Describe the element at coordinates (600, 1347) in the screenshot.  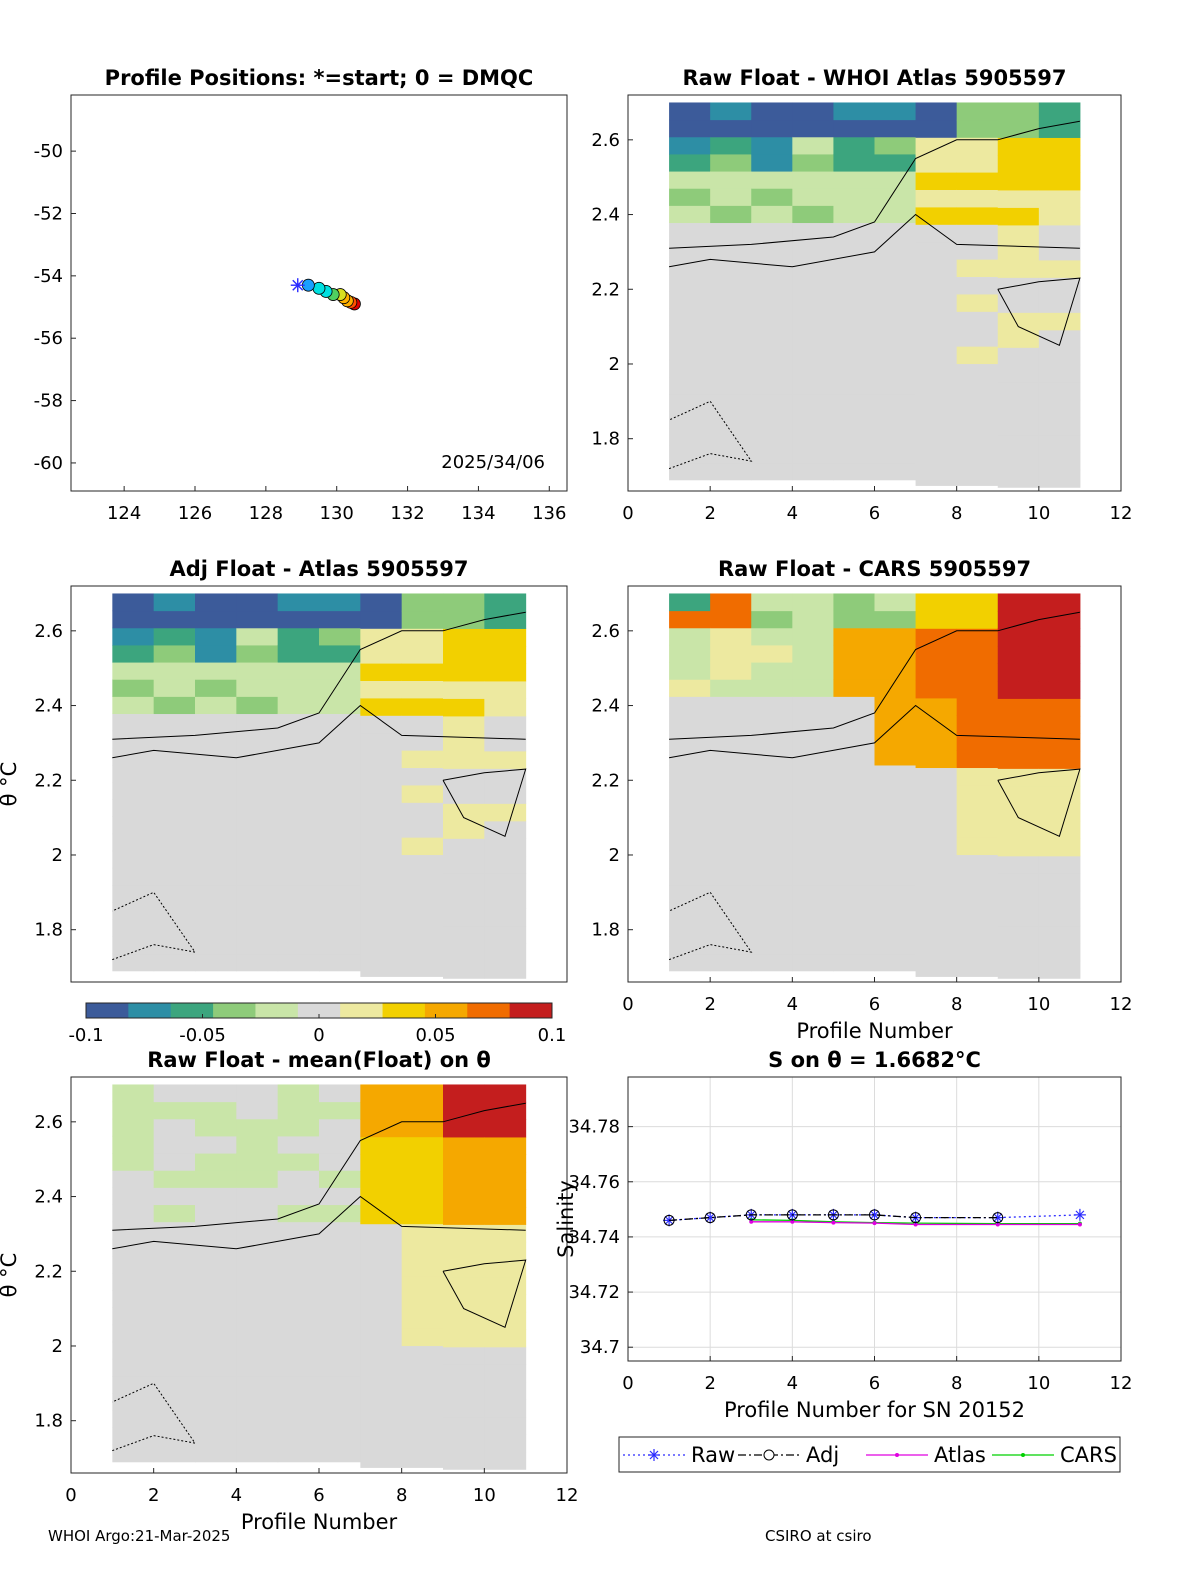
I see `y-tick-label: 34.7` at that location.